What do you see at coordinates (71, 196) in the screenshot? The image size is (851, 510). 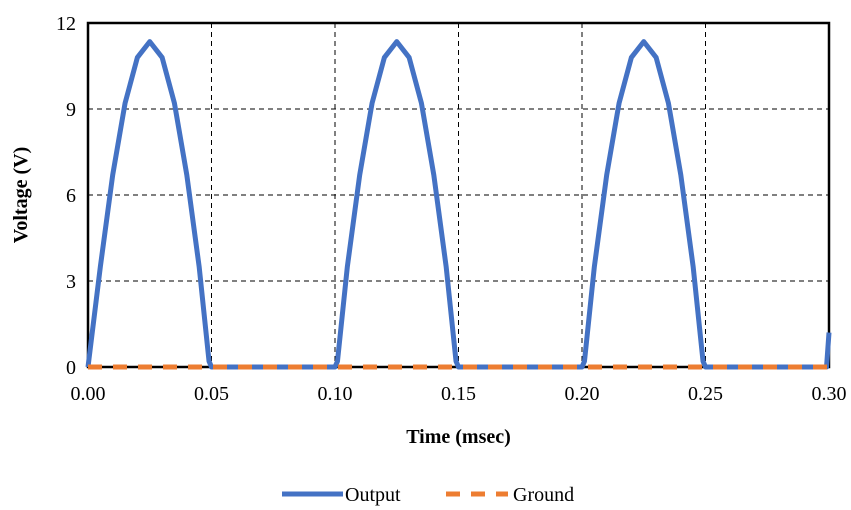 I see `y-tick-label: 6` at bounding box center [71, 196].